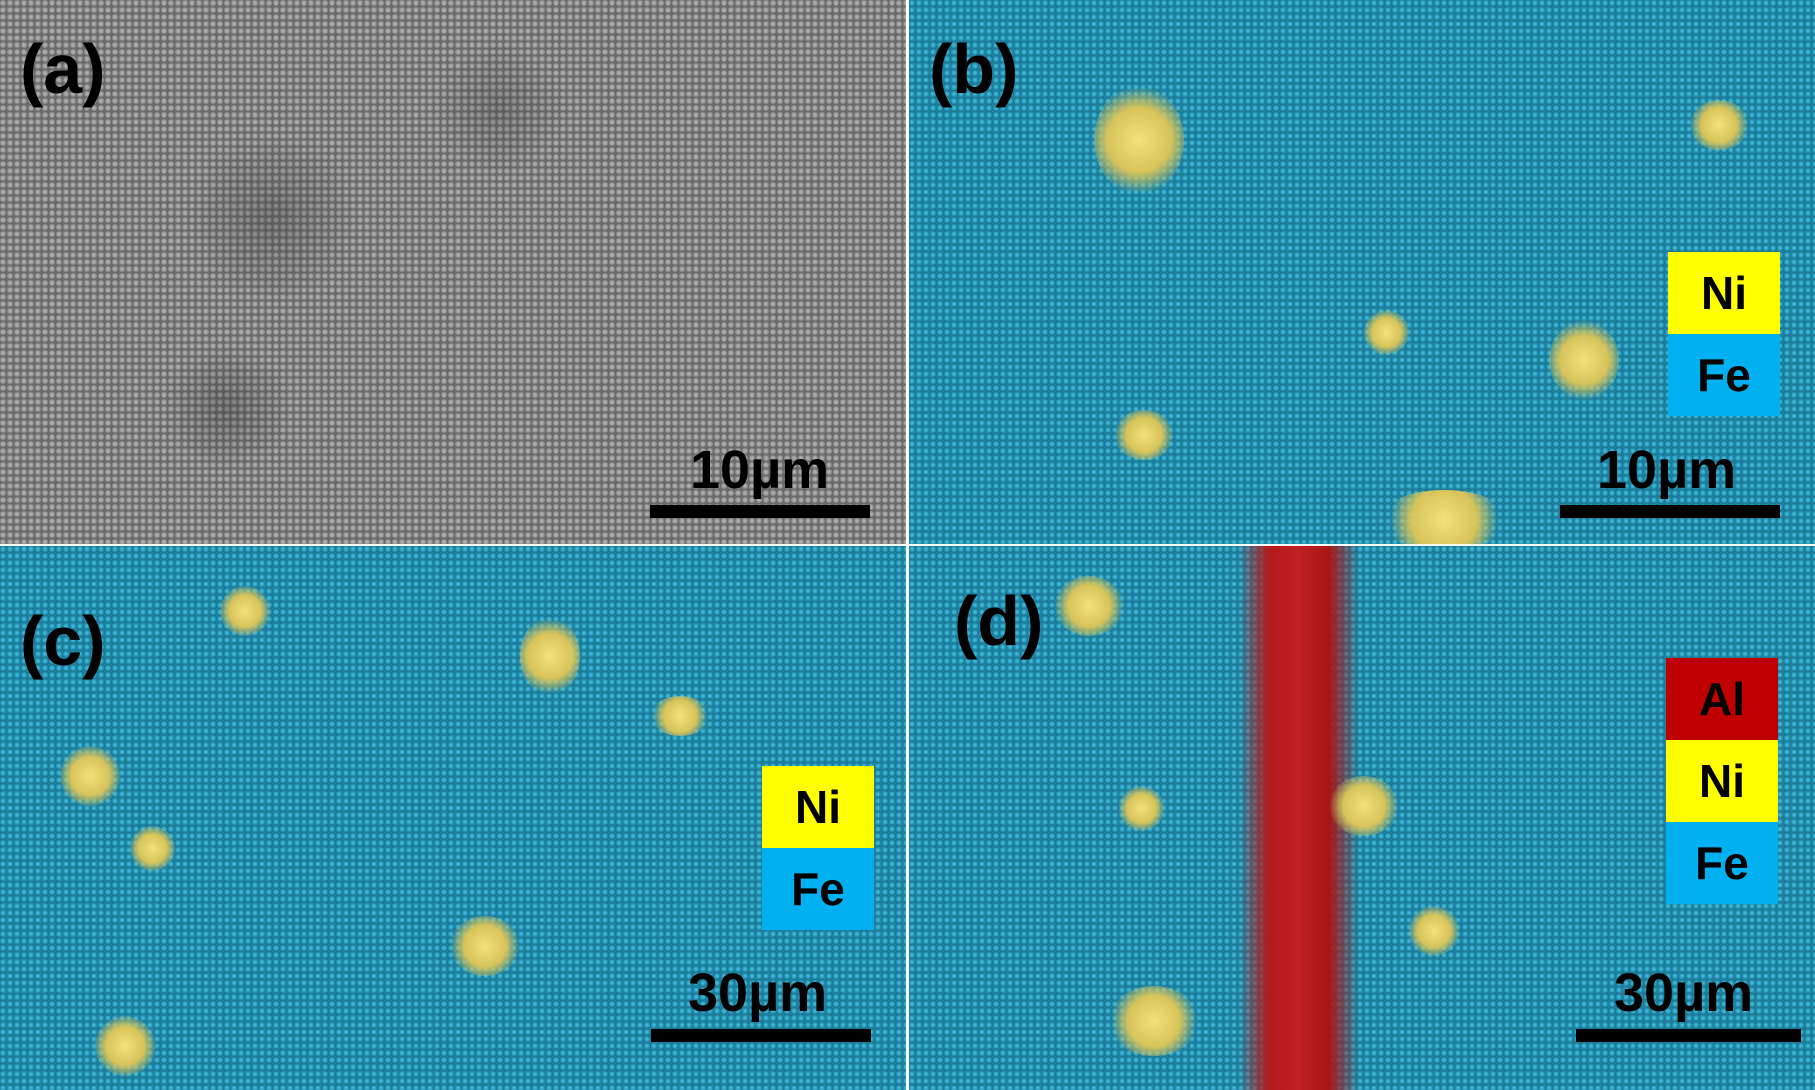 The height and width of the screenshot is (1090, 1815). Describe the element at coordinates (63, 69) in the screenshot. I see `panel-label: (a)` at that location.